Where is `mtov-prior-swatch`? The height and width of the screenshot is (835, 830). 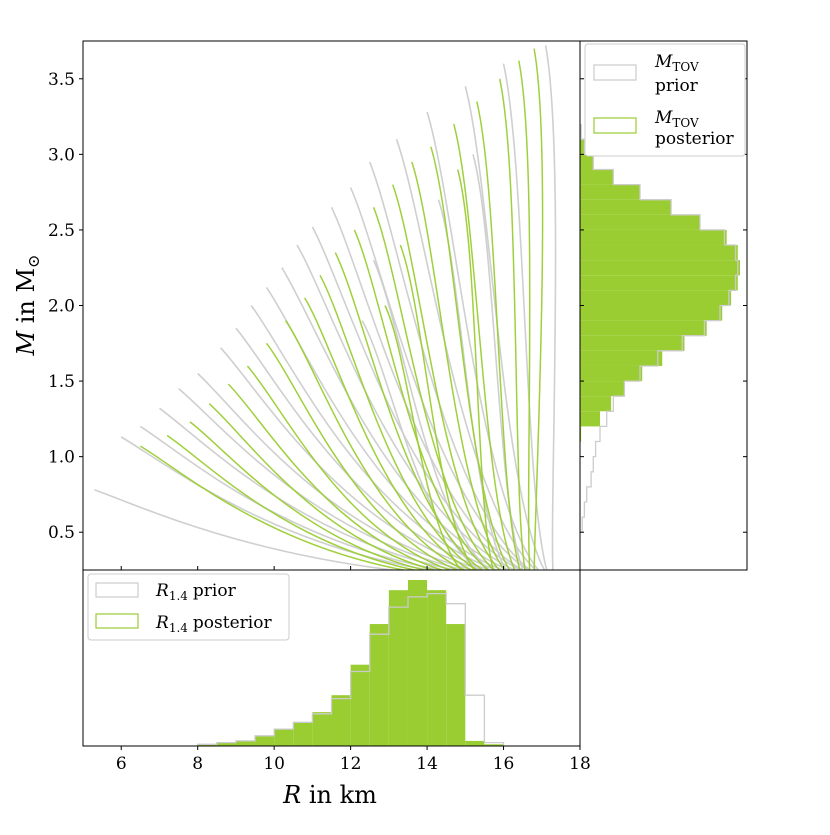
mtov-prior-swatch is located at coordinates (615, 72).